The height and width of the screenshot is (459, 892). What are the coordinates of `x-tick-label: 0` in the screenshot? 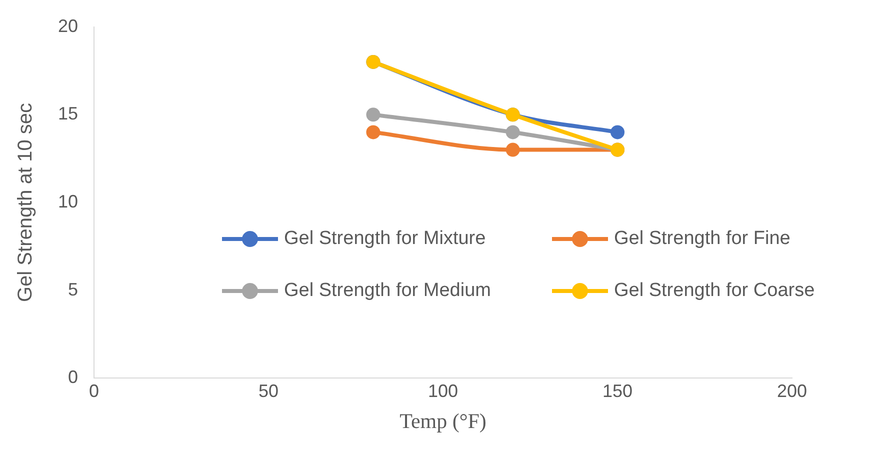 It's located at (94, 390).